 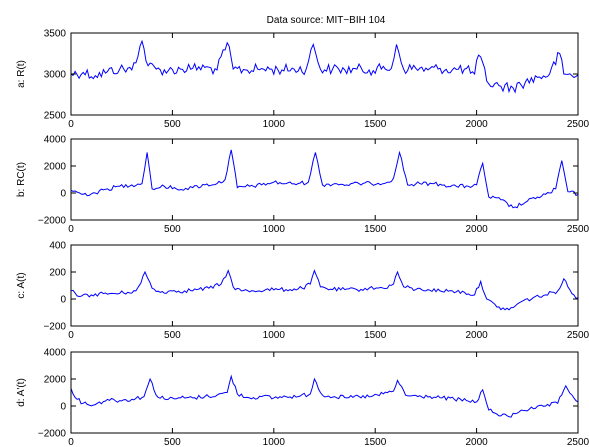 I want to click on y-axis-label: b: RC(t), so click(x=21, y=179).